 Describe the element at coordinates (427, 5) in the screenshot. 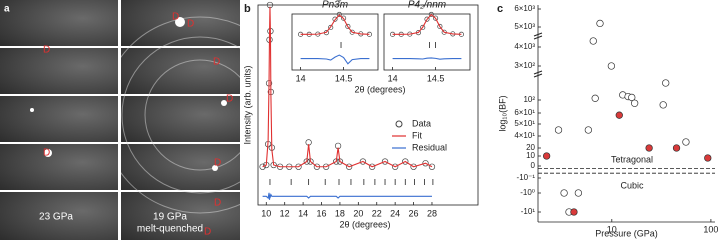

I see `inset-title: P4₂/nnm` at that location.